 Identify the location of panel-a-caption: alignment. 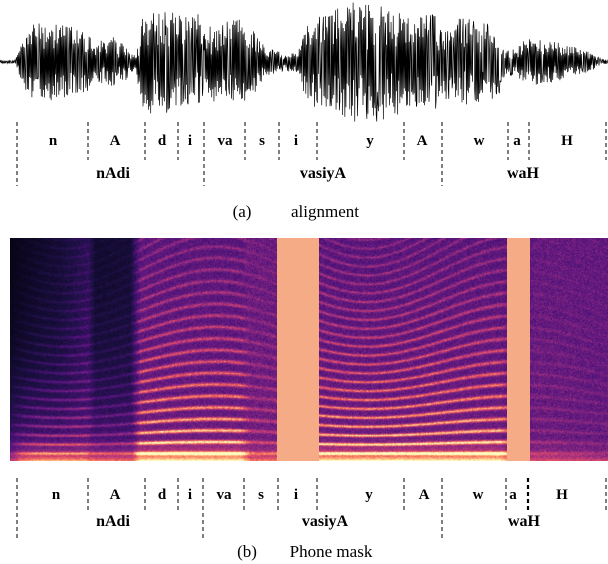
(325, 211).